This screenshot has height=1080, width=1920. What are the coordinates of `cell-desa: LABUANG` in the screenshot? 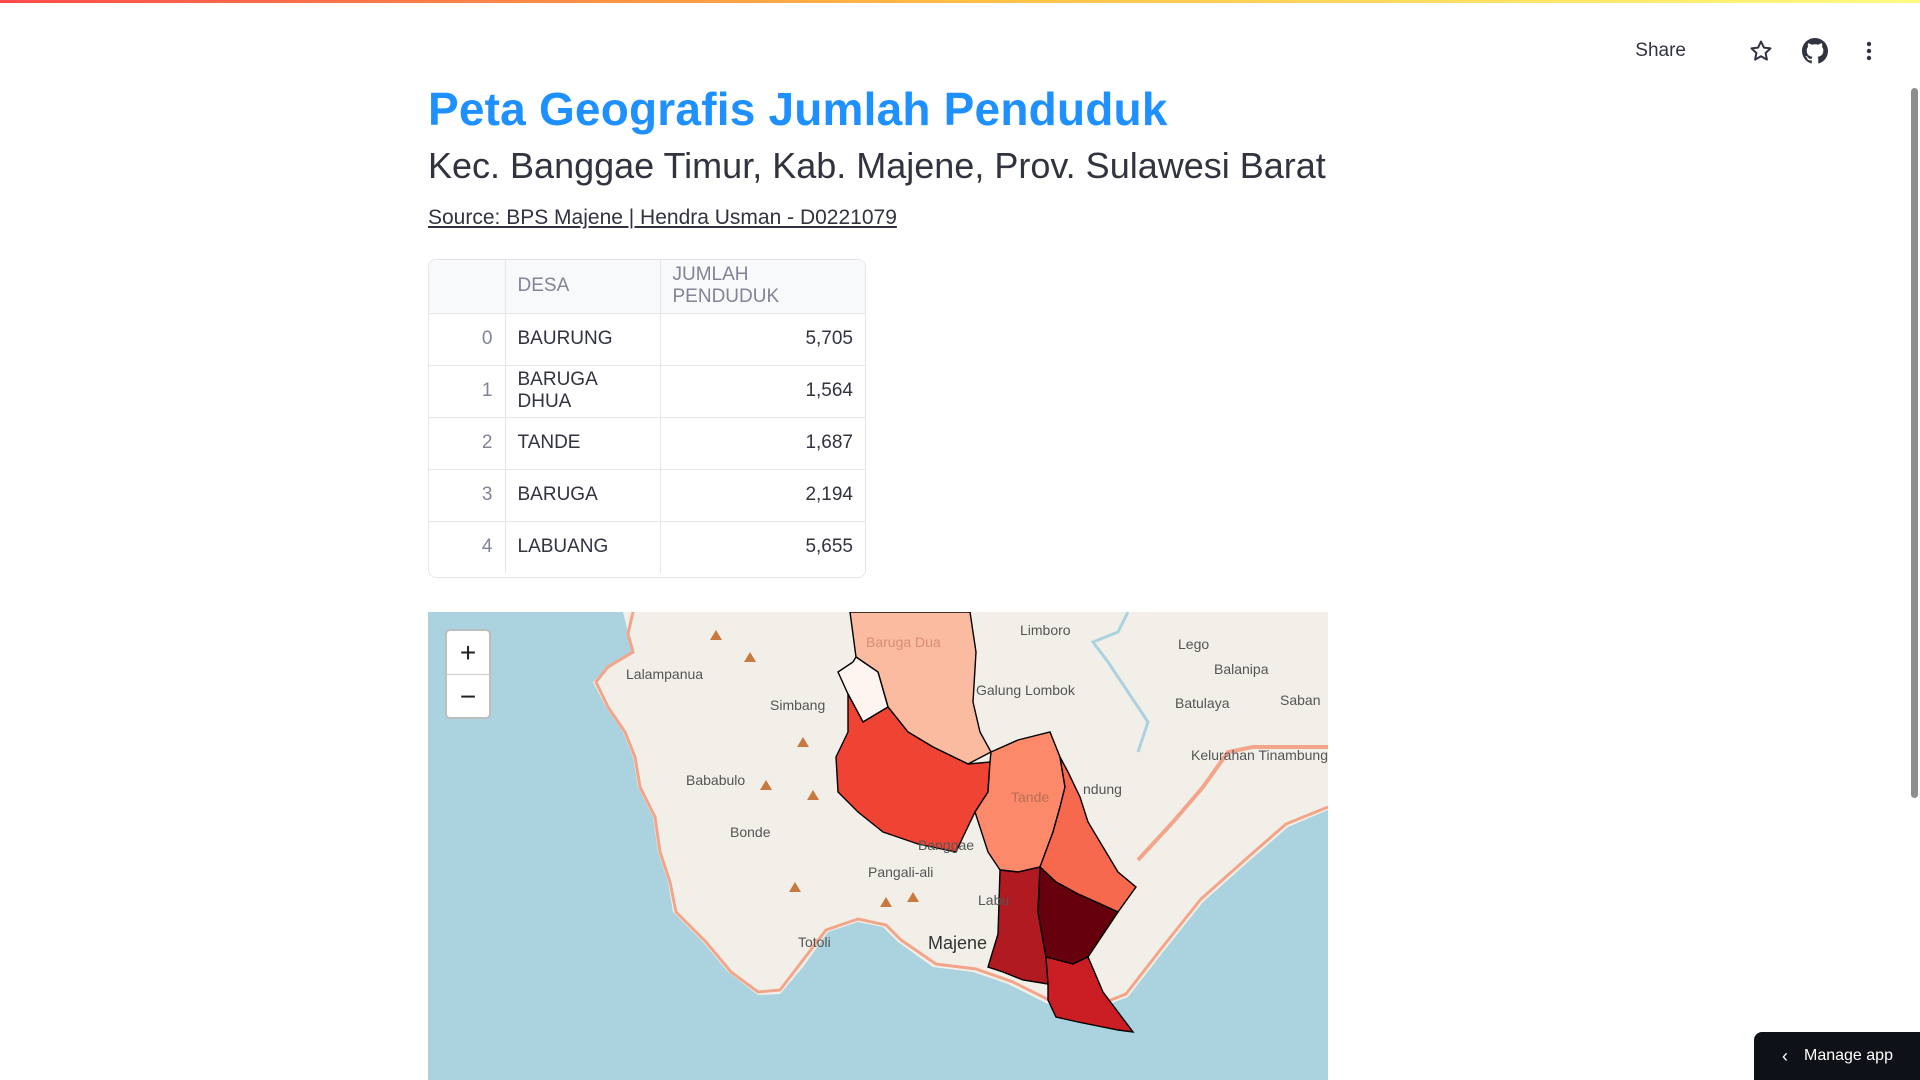 It's located at (583, 547).